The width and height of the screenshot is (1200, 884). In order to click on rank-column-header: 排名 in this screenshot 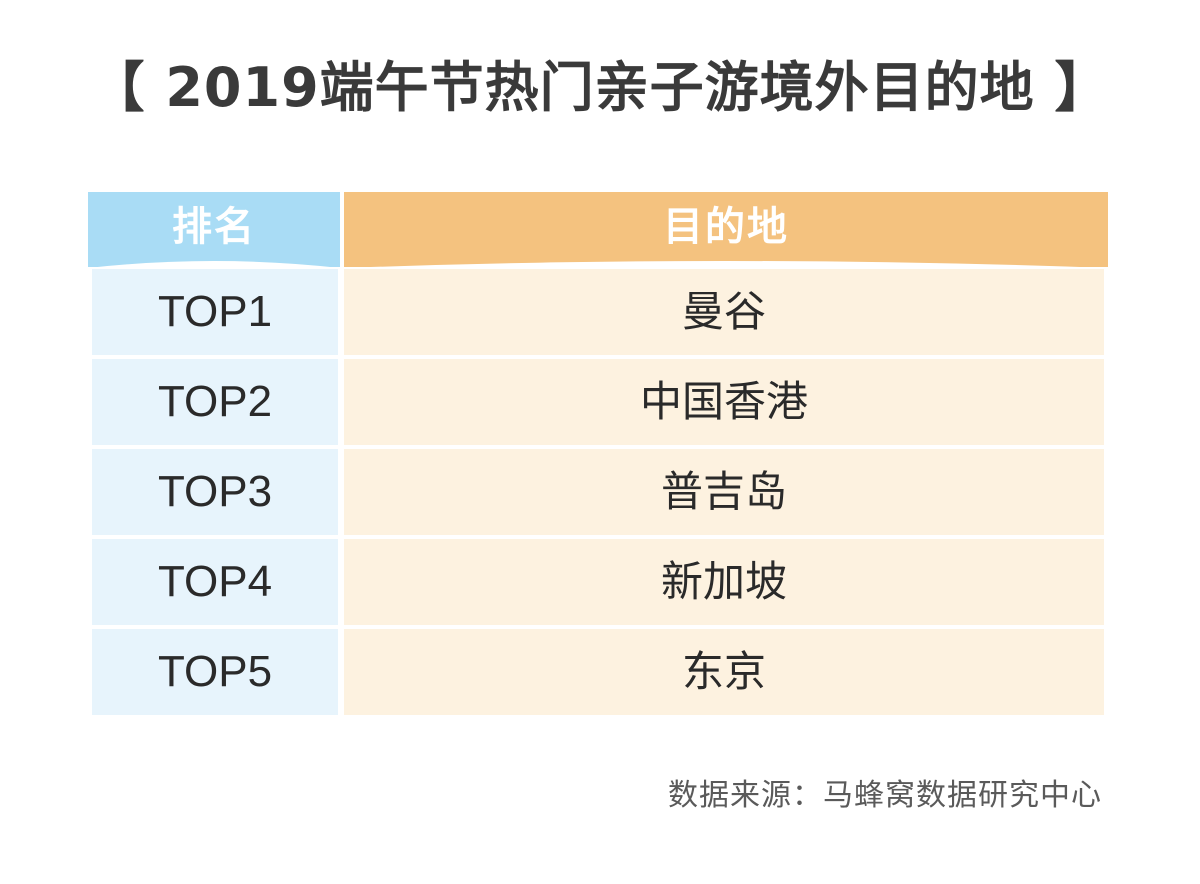, I will do `click(214, 230)`.